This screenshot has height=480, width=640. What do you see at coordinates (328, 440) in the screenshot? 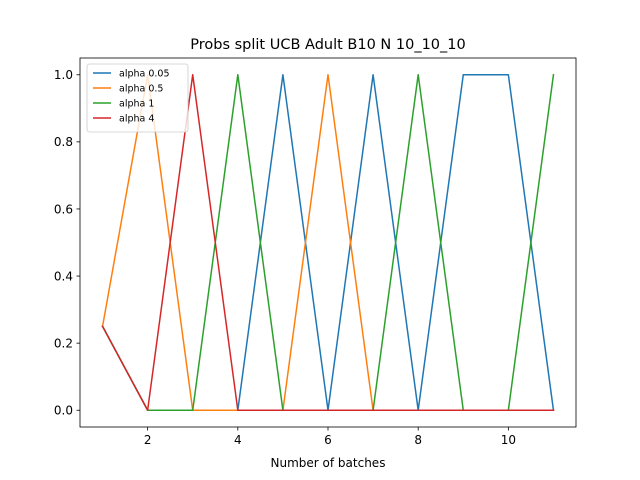
I see `x-tick-label: 6` at bounding box center [328, 440].